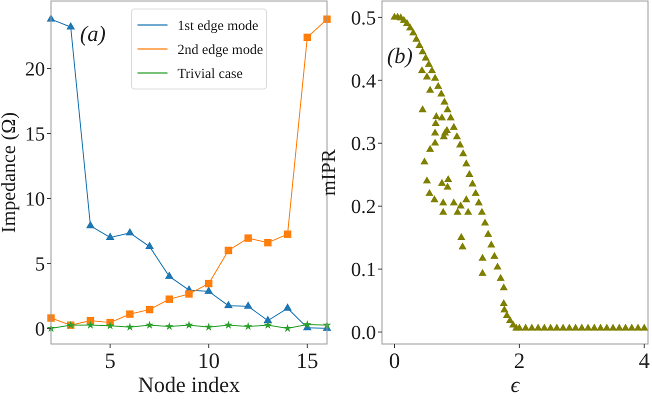 The height and width of the screenshot is (400, 652). What do you see at coordinates (40, 329) in the screenshot?
I see `y-tick-label: 0` at bounding box center [40, 329].